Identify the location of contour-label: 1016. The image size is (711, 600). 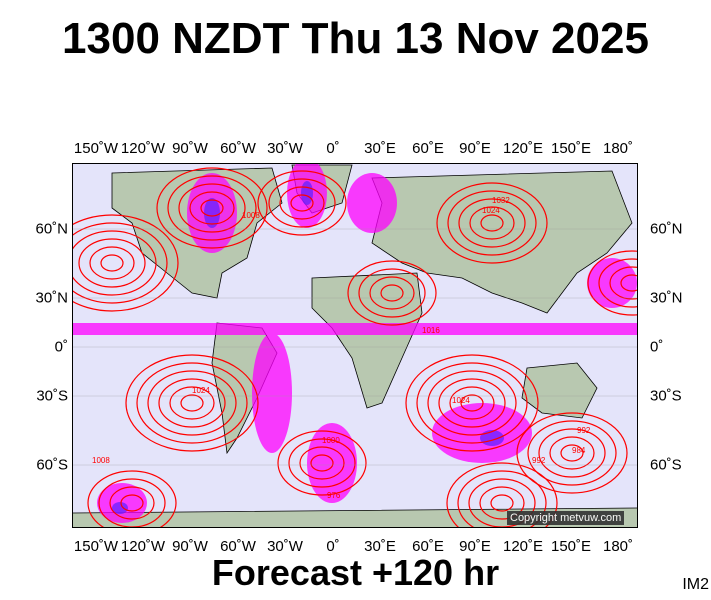
(431, 330).